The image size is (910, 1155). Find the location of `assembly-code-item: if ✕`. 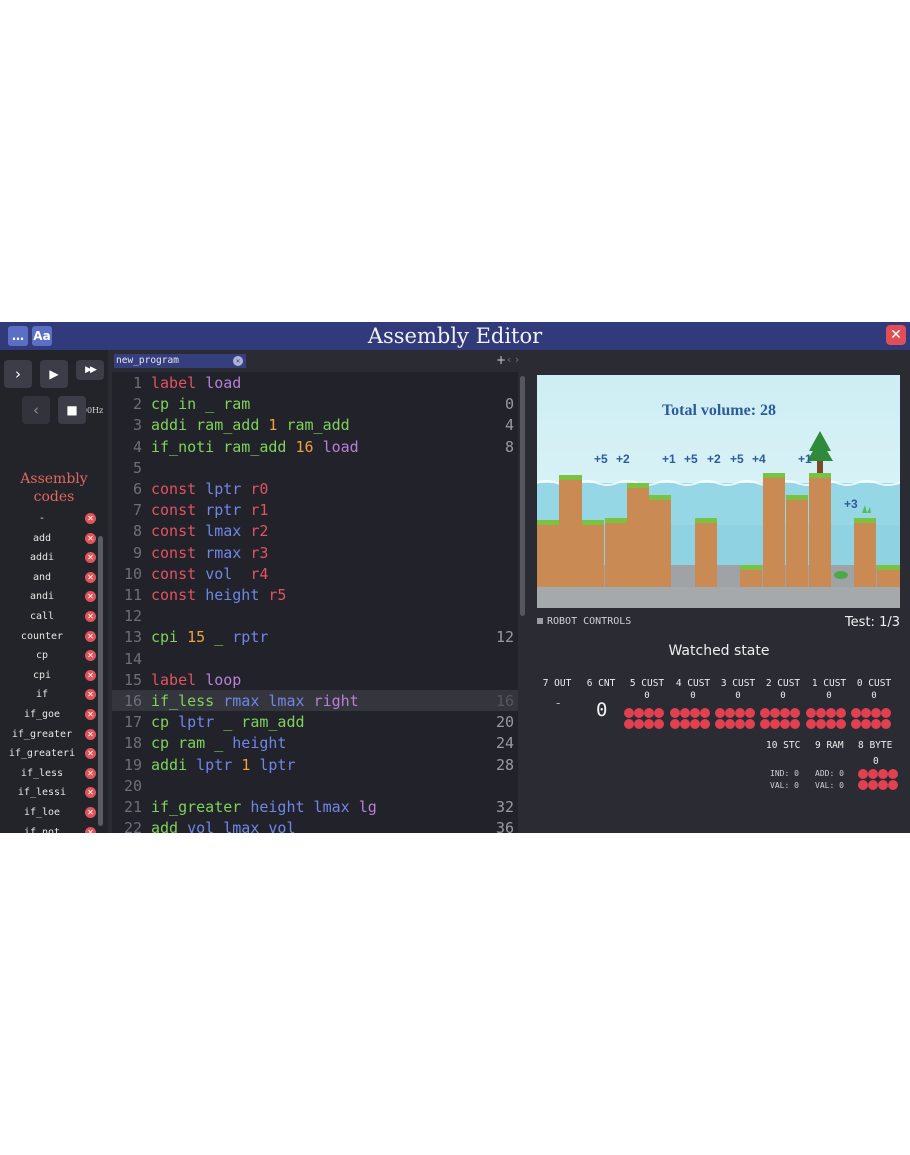

assembly-code-item: if ✕ is located at coordinates (50, 696).